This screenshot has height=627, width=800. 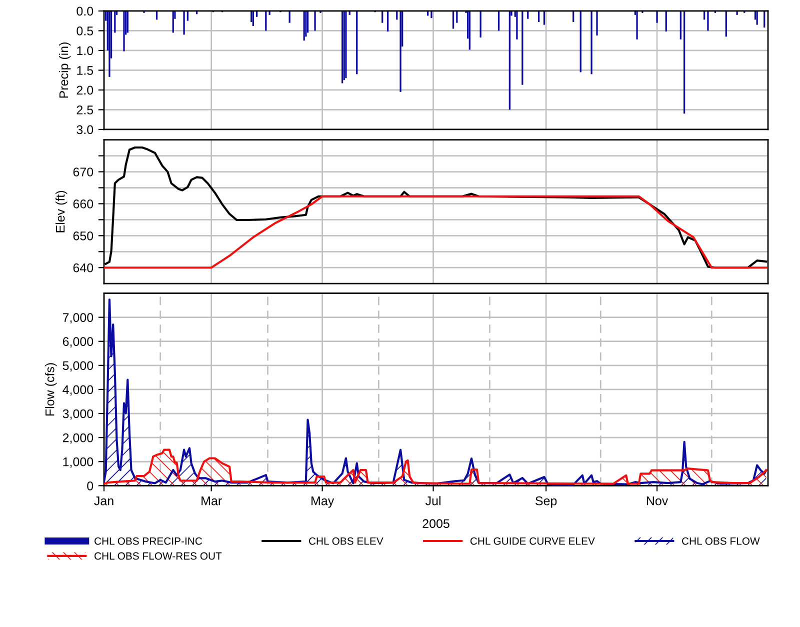 What do you see at coordinates (85, 90) in the screenshot?
I see `y-tick-label: 2.0` at bounding box center [85, 90].